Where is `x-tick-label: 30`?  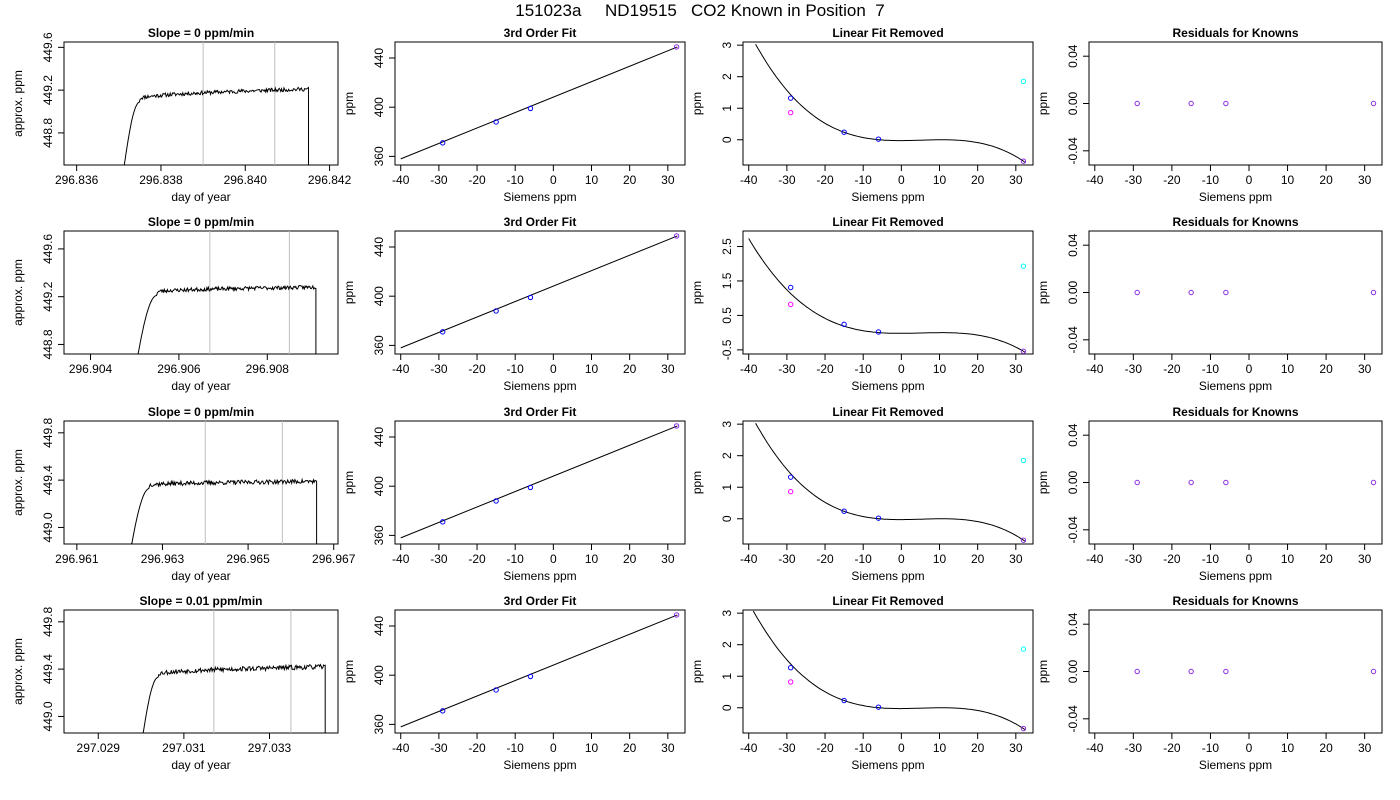 x-tick-label: 30 is located at coordinates (1016, 748).